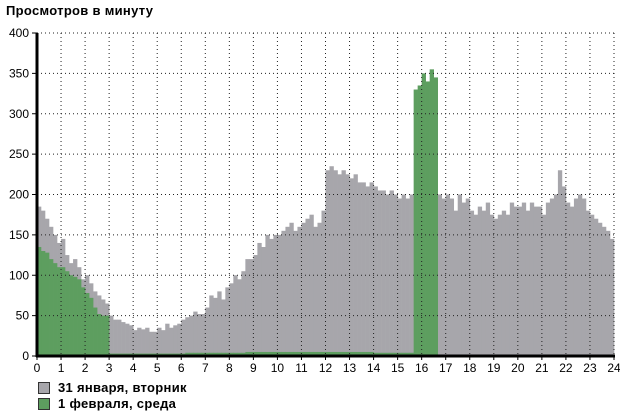 The width and height of the screenshot is (620, 417). What do you see at coordinates (326, 368) in the screenshot?
I see `x-tick-label: 12` at bounding box center [326, 368].